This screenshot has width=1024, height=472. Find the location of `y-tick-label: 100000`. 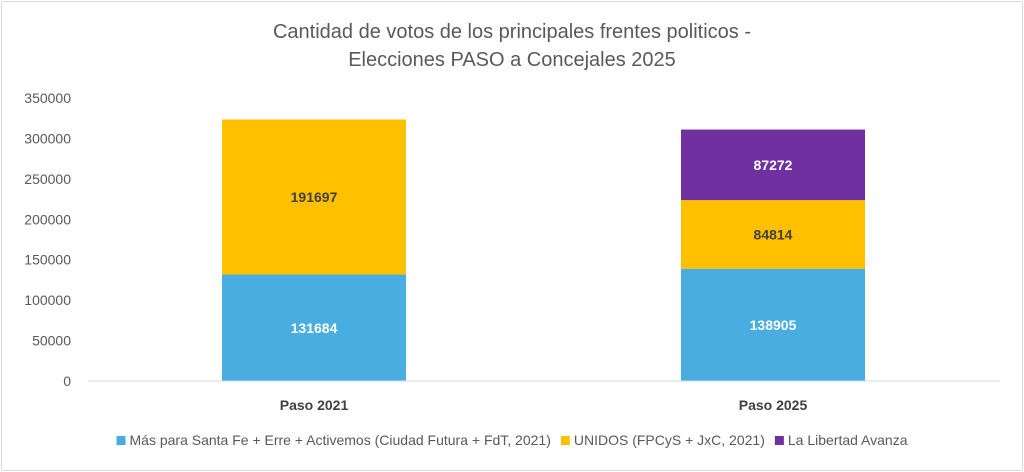

y-tick-label: 100000 is located at coordinates (47, 300).